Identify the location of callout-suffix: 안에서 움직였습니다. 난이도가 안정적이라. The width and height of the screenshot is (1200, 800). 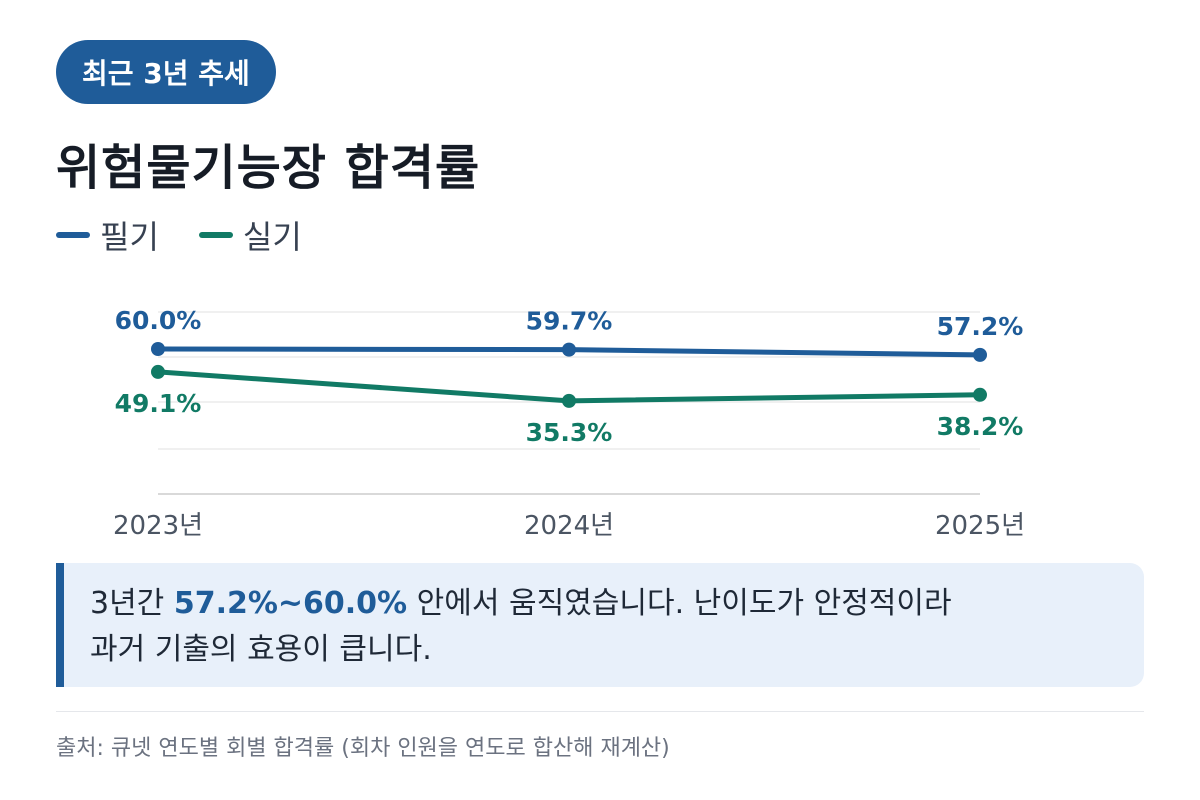
(679, 603).